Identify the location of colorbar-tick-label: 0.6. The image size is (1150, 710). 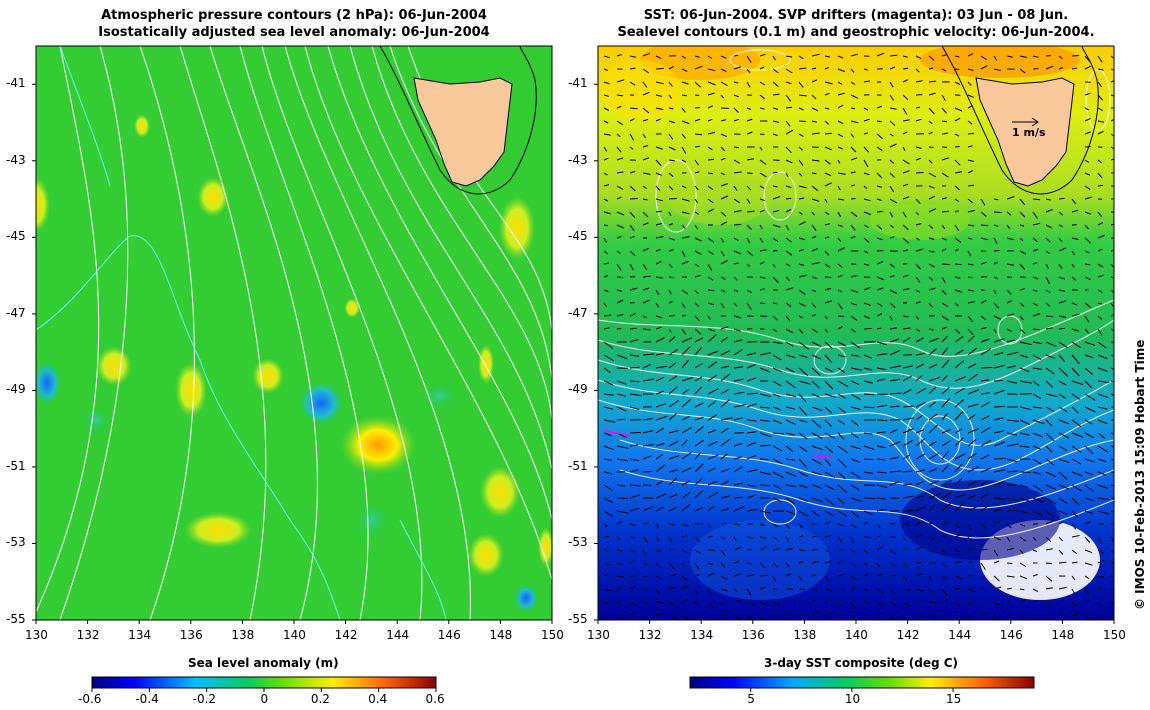
(435, 699).